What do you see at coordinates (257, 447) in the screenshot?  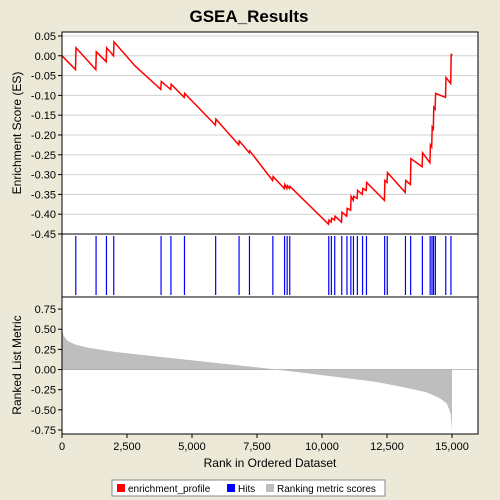 I see `x-tick-label: 7,500` at bounding box center [257, 447].